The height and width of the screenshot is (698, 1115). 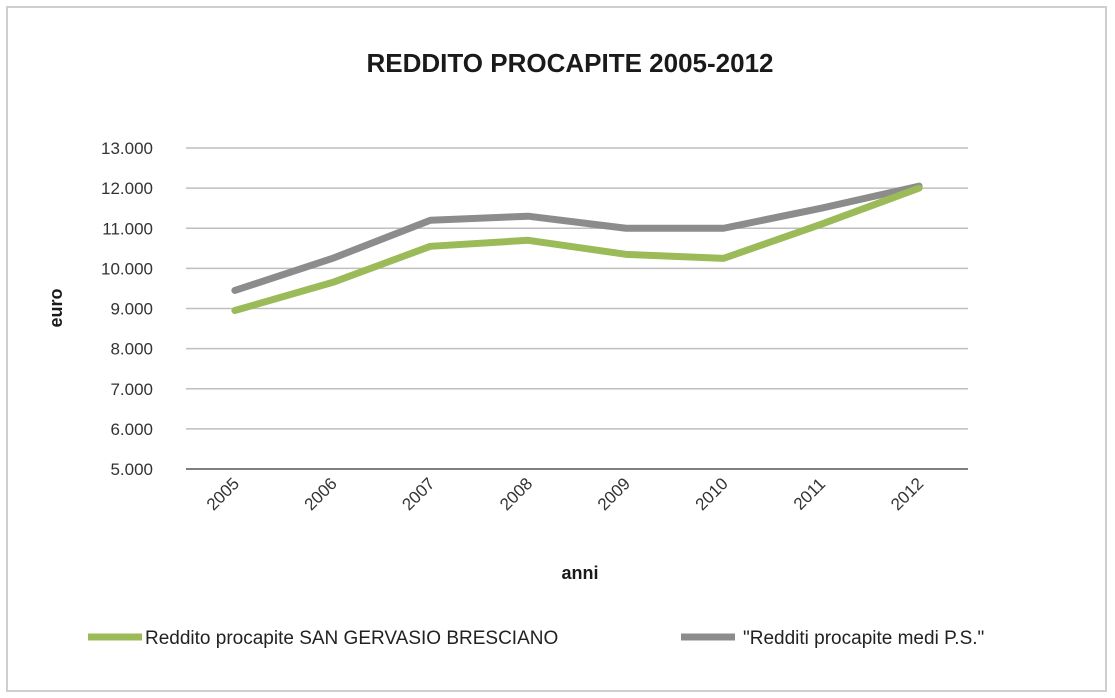 What do you see at coordinates (907, 494) in the screenshot?
I see `x-tick-label: 2012` at bounding box center [907, 494].